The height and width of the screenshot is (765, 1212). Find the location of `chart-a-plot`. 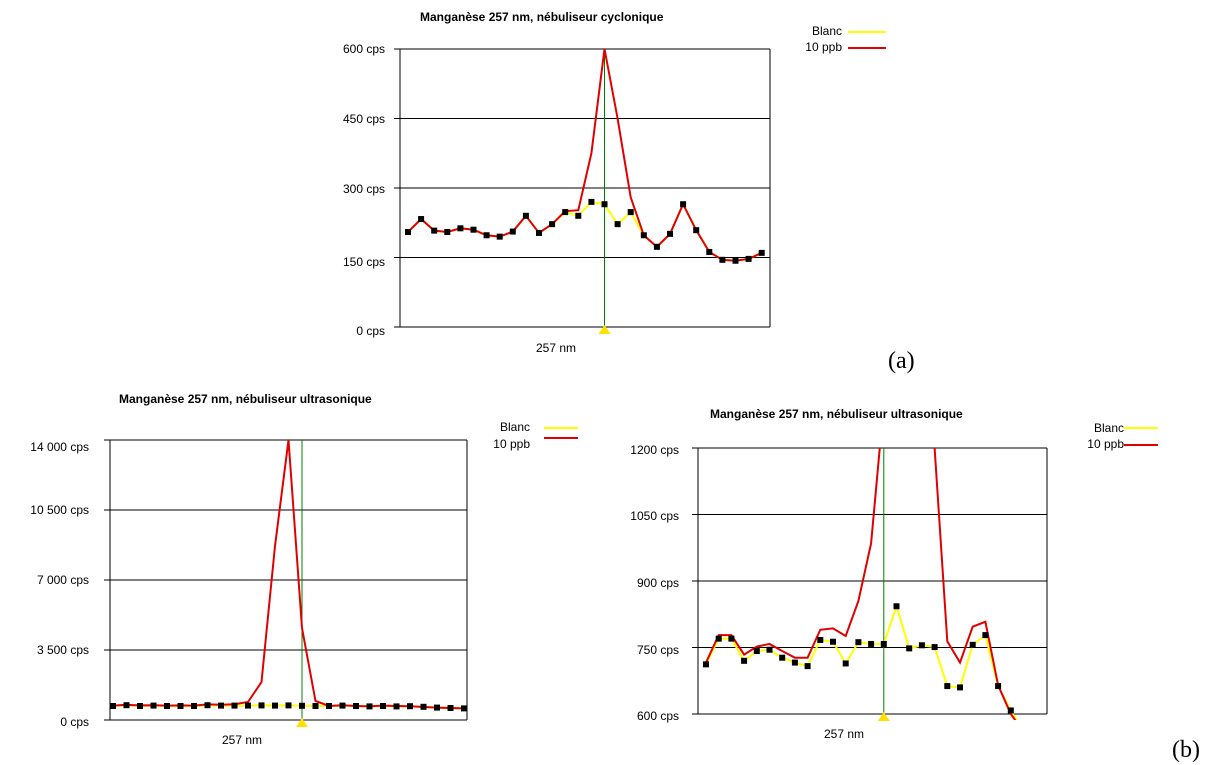

chart-a-plot is located at coordinates (582, 191).